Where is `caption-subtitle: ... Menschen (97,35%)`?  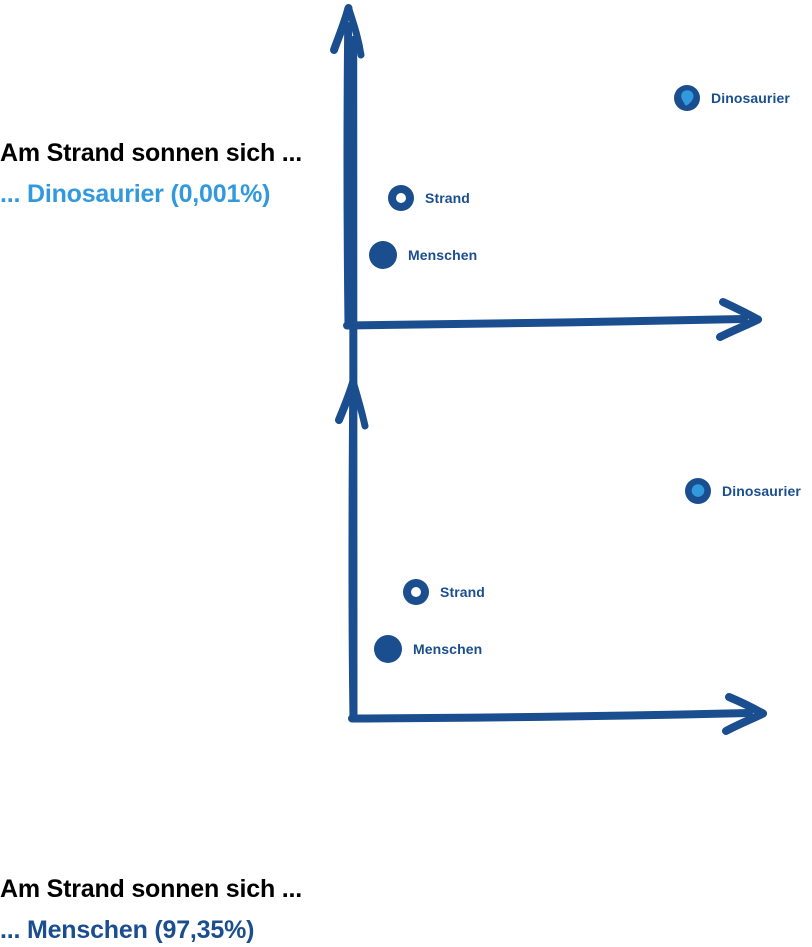
caption-subtitle: ... Menschen (97,35%) is located at coordinates (127, 930).